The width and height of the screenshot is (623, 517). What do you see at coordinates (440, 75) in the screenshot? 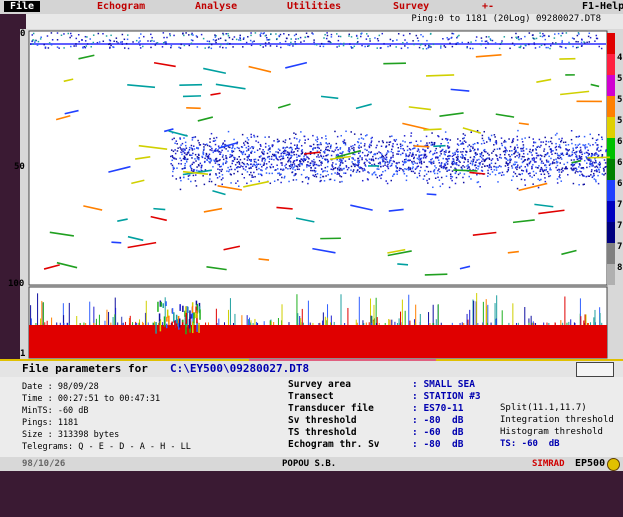
I see `fish-trace` at bounding box center [440, 75].